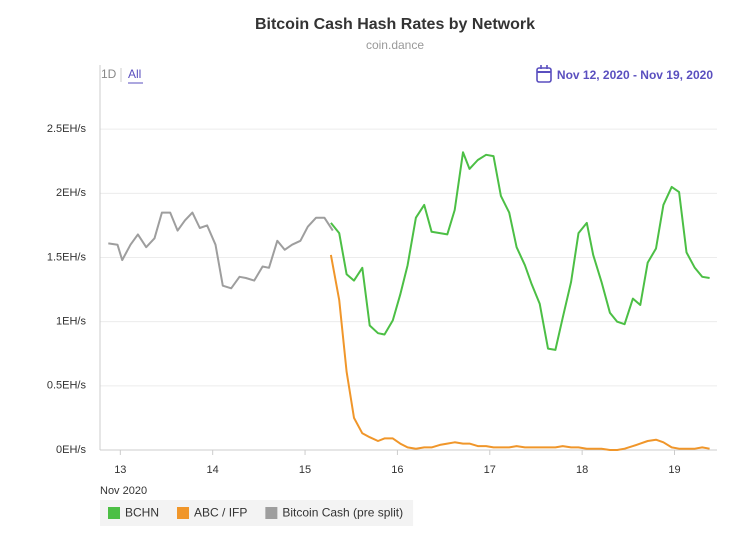 This screenshot has width=737, height=550. Describe the element at coordinates (120, 470) in the screenshot. I see `x-tick-label: 13` at that location.